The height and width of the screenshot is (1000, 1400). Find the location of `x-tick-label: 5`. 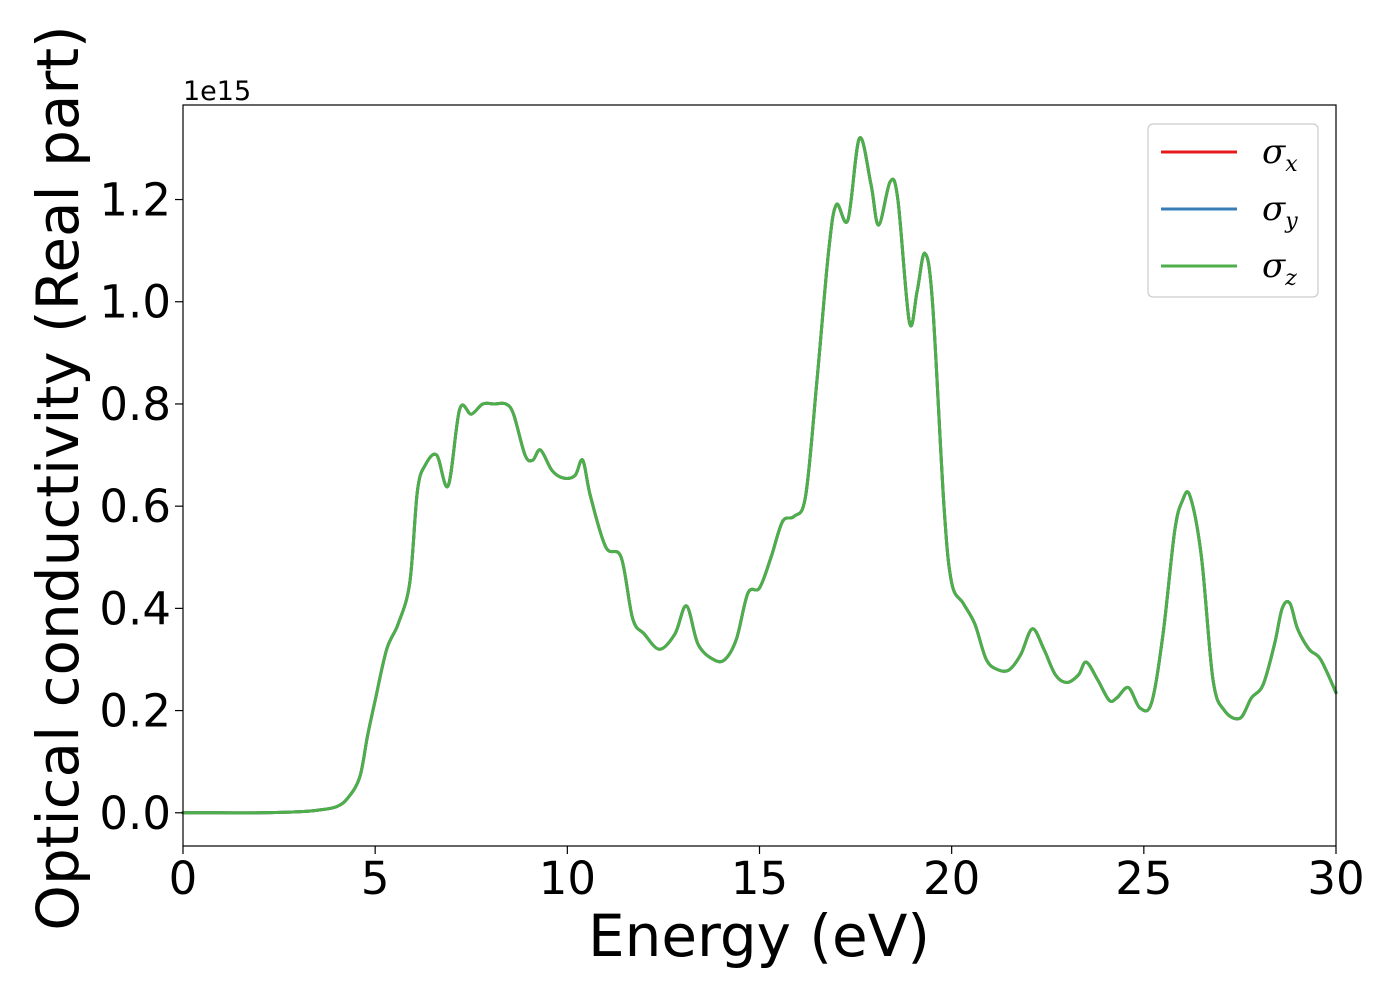

x-tick-label: 5 is located at coordinates (375, 878).